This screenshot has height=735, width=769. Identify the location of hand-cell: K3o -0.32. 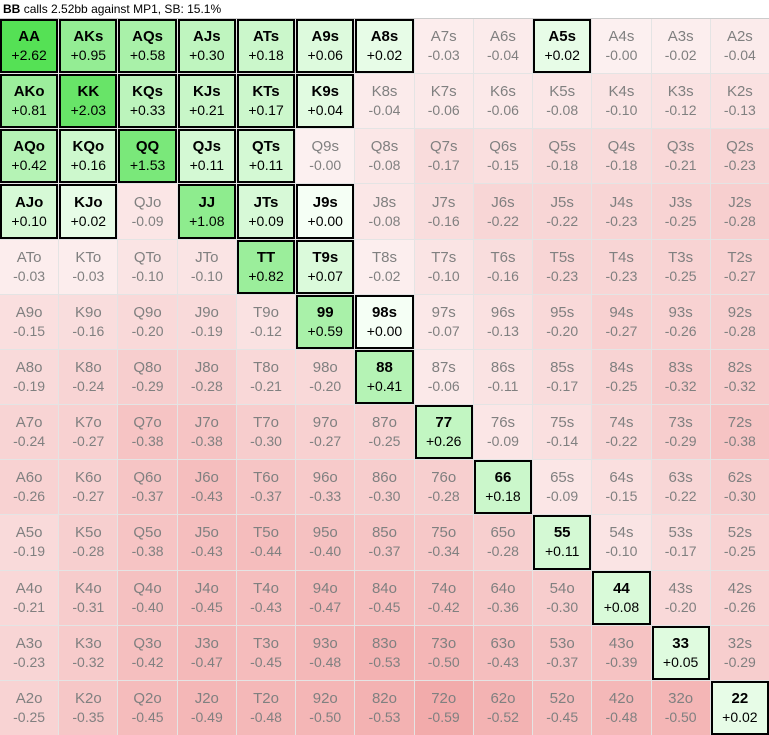
(88, 652).